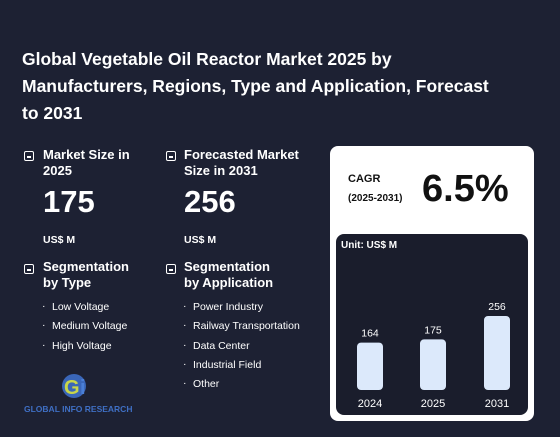 The height and width of the screenshot is (437, 560). I want to click on application-label: Segmentation by Application, so click(229, 274).